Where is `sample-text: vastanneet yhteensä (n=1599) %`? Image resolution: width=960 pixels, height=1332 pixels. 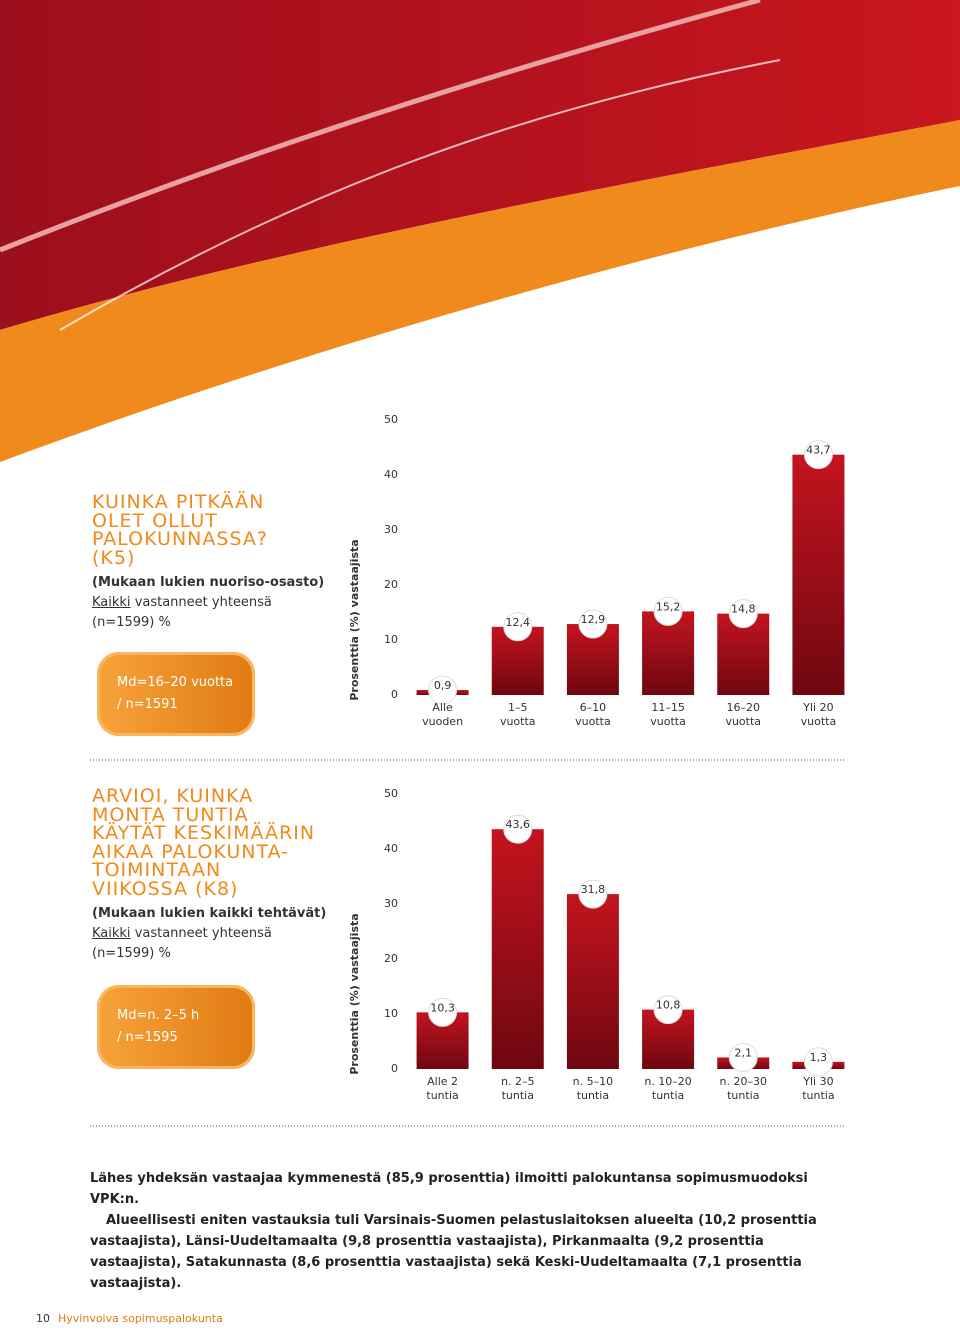
sample-text: vastanneet yhteensä (n=1599) % is located at coordinates (182, 612).